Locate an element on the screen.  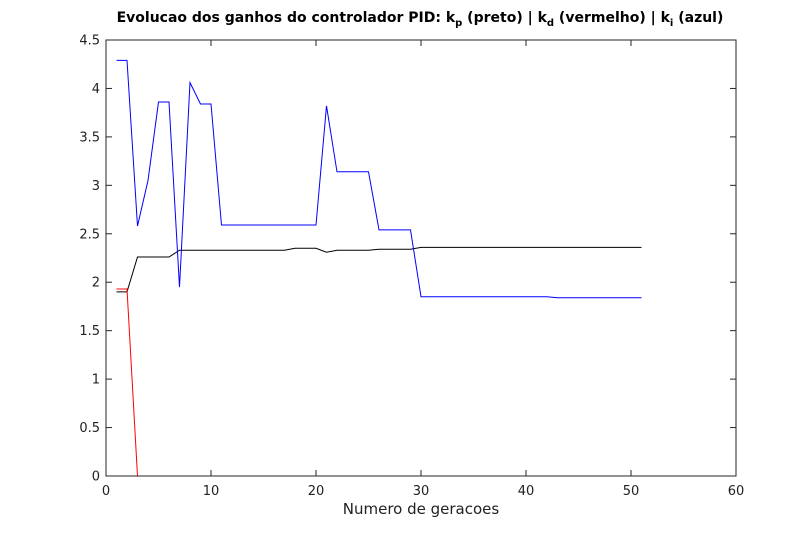
y-tick-label: 1 is located at coordinates (96, 380).